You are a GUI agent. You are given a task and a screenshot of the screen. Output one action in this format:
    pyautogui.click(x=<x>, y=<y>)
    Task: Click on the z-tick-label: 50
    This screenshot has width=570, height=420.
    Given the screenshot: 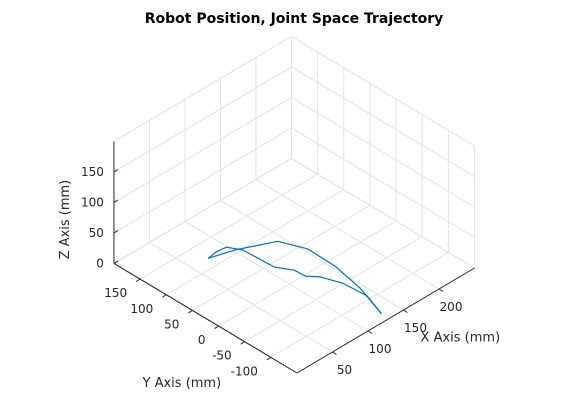 What is the action you would take?
    pyautogui.click(x=96, y=233)
    